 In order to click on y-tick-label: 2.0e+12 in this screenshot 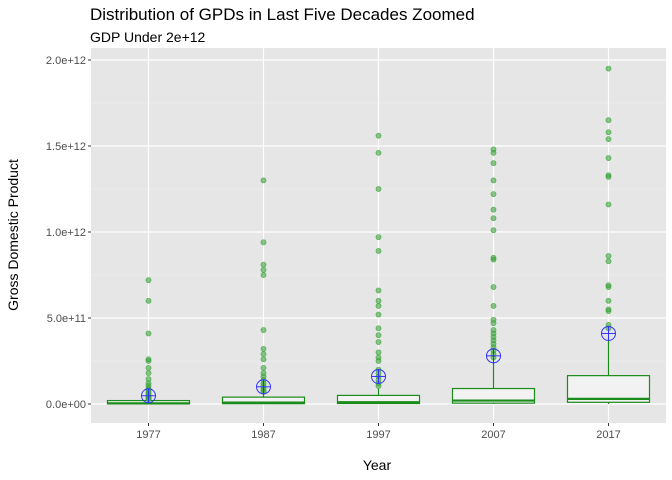, I will do `click(66, 61)`.